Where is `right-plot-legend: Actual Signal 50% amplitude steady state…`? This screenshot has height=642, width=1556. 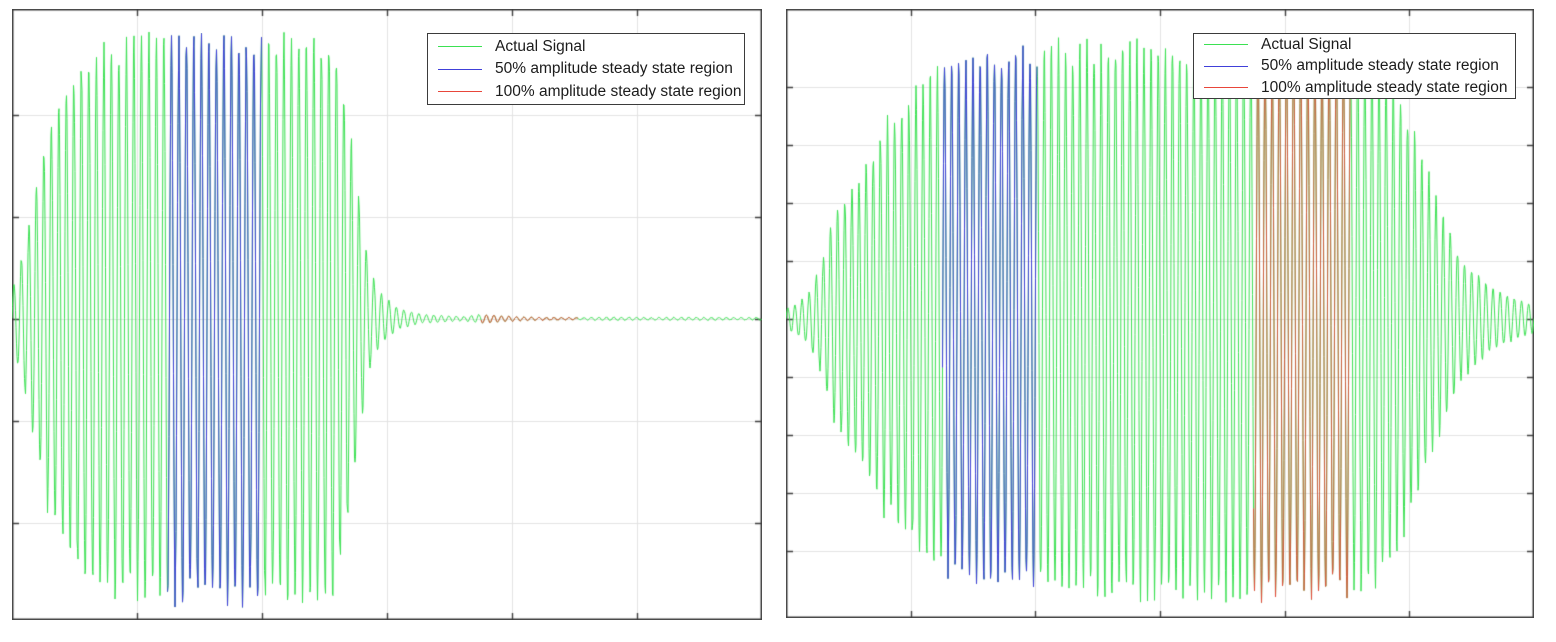 right-plot-legend: Actual Signal 50% amplitude steady state… is located at coordinates (1354, 66).